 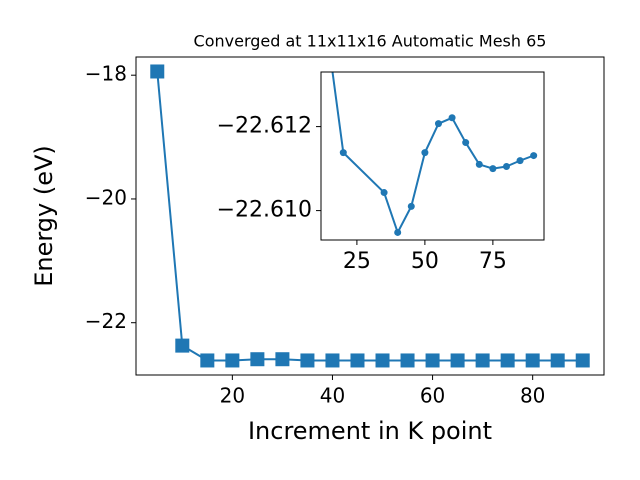 What do you see at coordinates (106, 197) in the screenshot?
I see `y-tick-label: −20` at bounding box center [106, 197].